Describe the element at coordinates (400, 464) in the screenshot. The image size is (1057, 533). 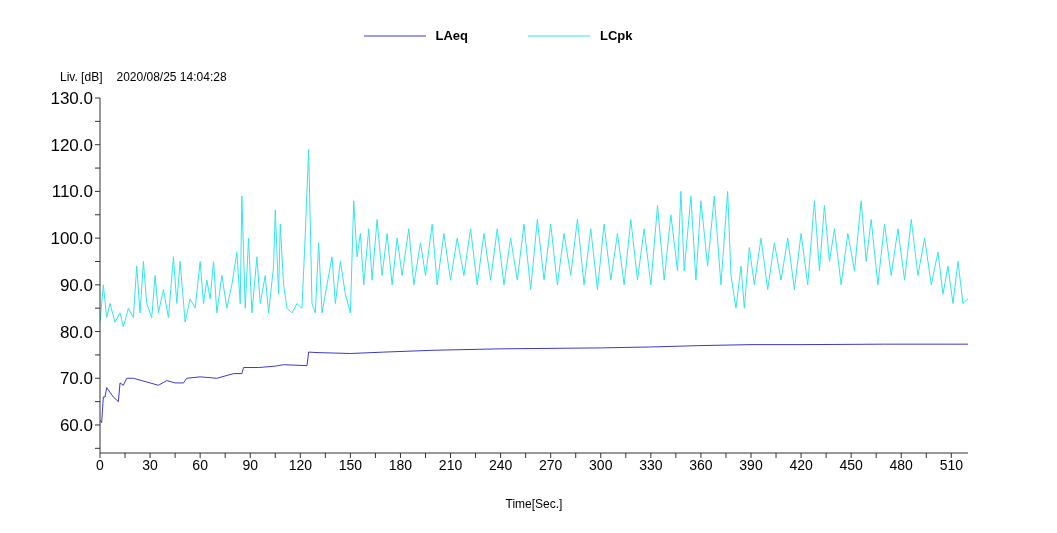
I see `x-tick-label: 180` at that location.